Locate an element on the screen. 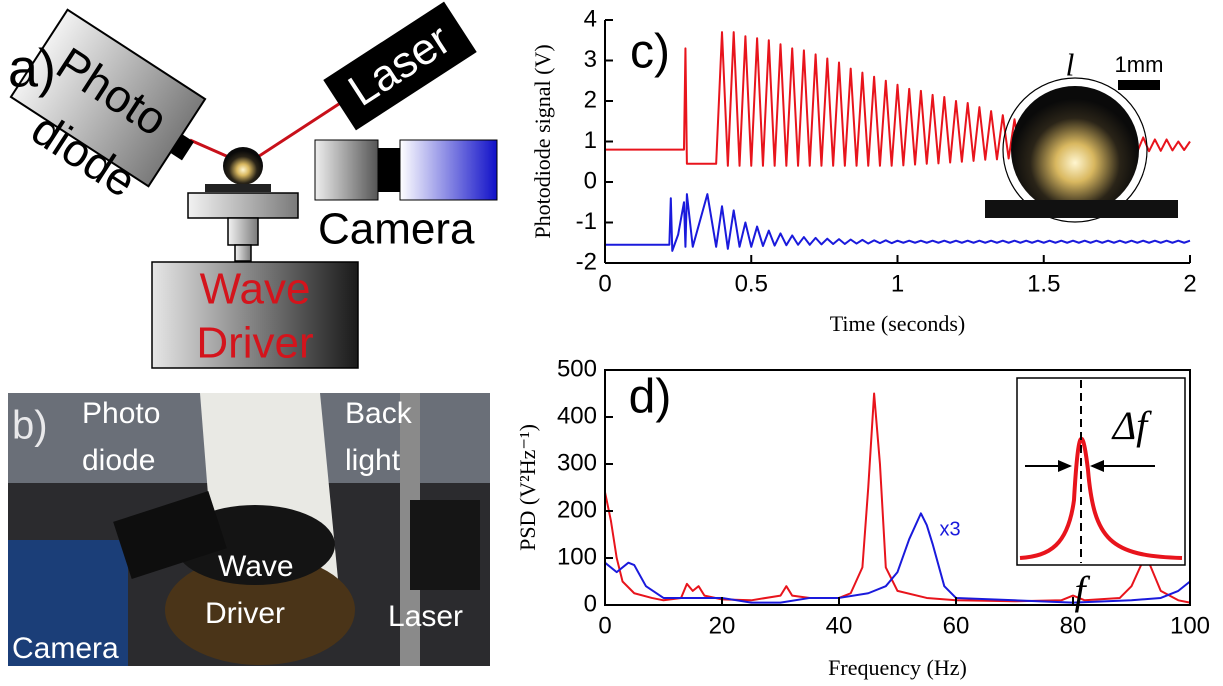  annotation: x3 is located at coordinates (949, 529).